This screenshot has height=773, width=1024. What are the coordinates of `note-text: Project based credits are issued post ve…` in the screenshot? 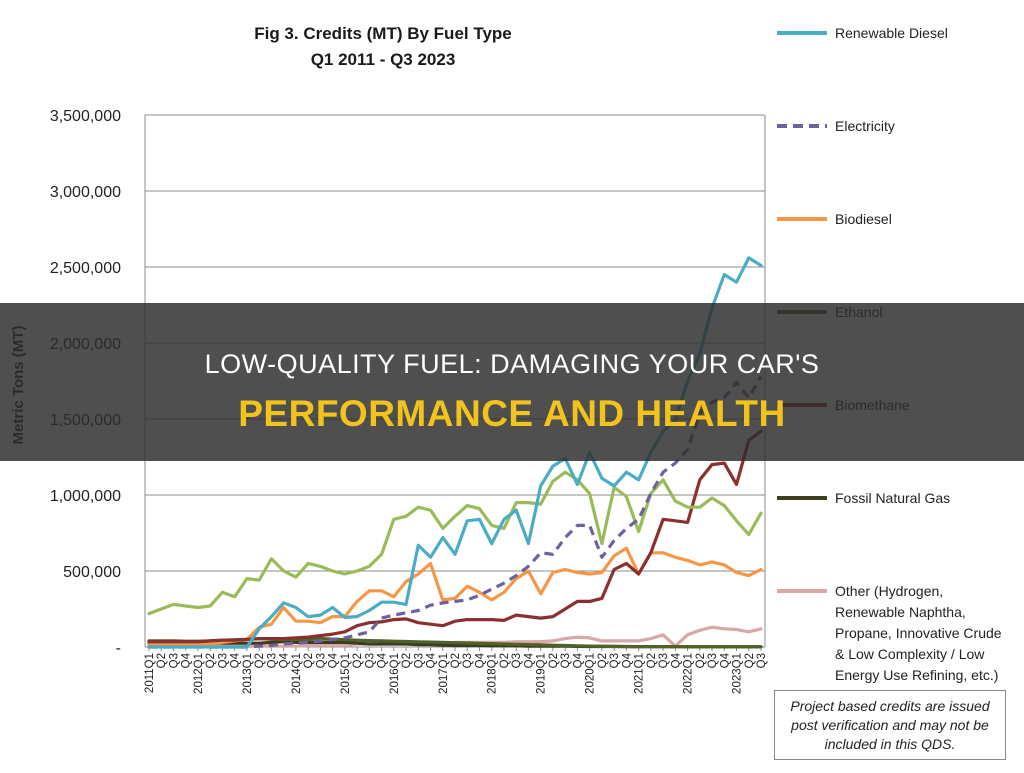 It's located at (890, 725).